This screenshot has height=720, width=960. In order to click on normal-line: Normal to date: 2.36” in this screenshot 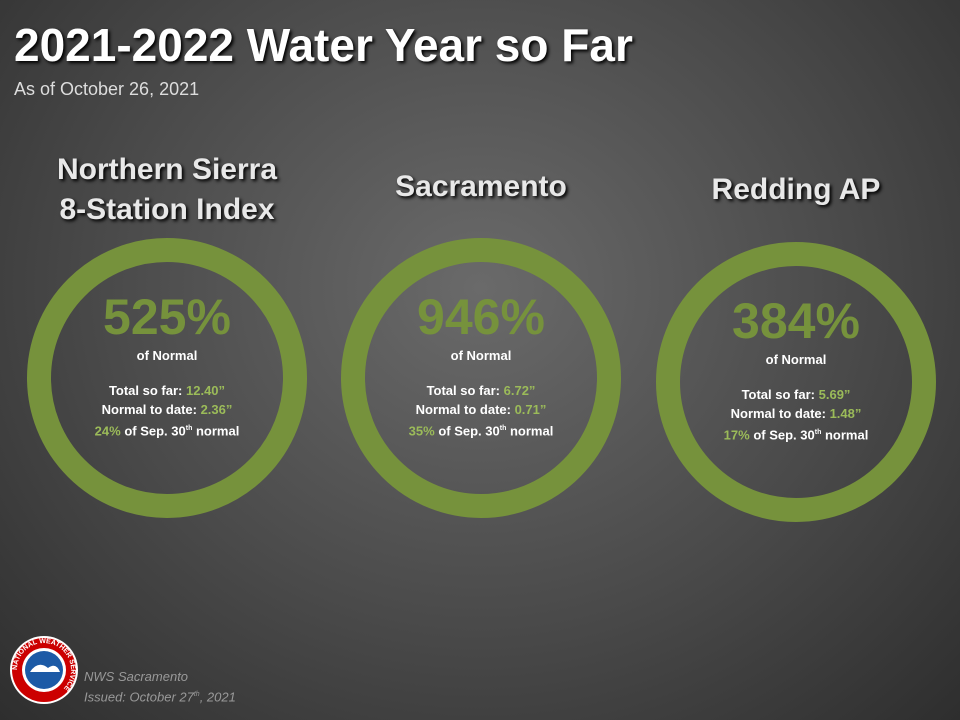, I will do `click(167, 409)`.